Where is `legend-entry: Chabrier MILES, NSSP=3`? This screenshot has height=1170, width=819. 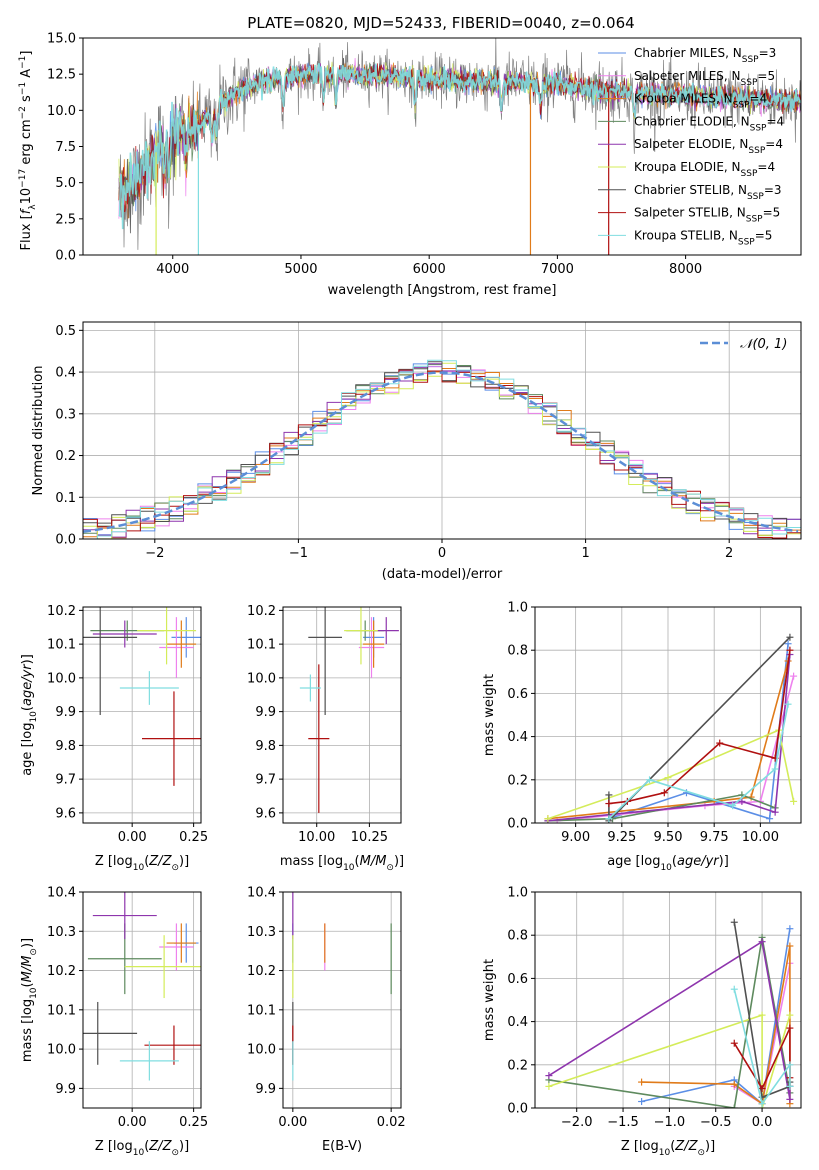 legend-entry: Chabrier MILES, NSSP=3 is located at coordinates (705, 55).